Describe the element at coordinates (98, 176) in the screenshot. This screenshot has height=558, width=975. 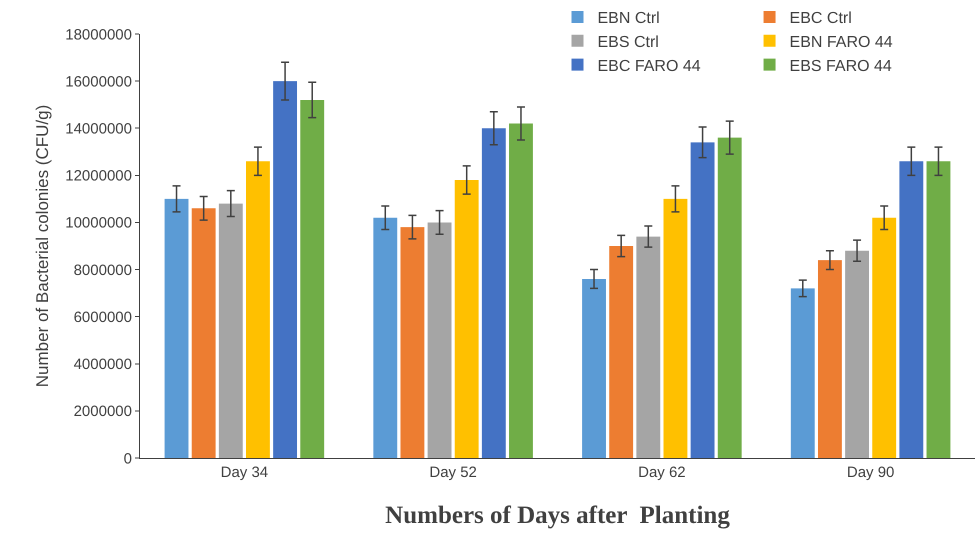
I see `y-tick-label: 12000000` at that location.